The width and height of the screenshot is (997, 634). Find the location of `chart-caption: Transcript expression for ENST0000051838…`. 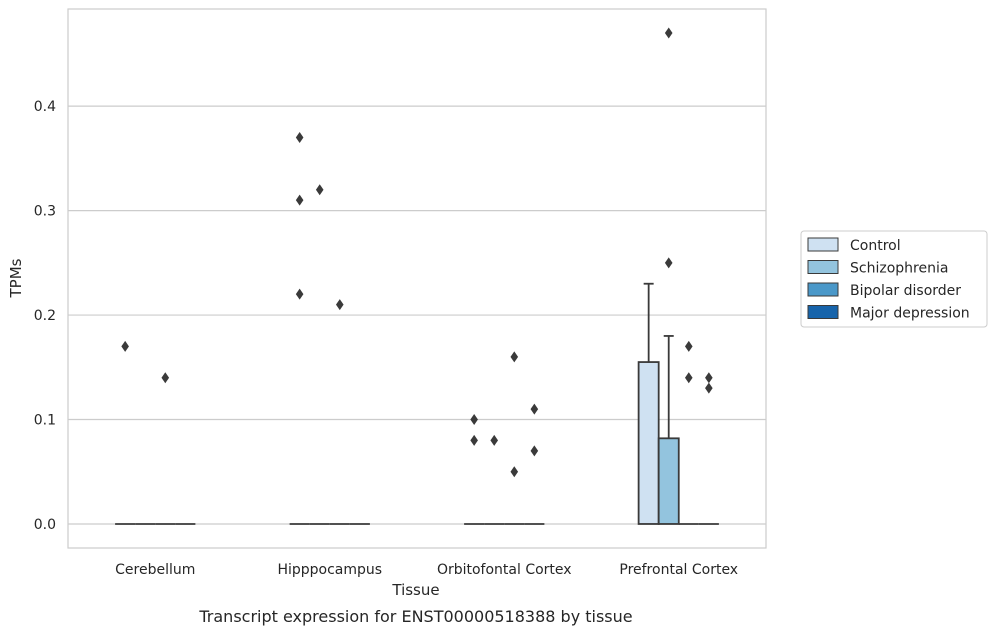

chart-caption: Transcript expression for ENST0000051838… is located at coordinates (415, 616).